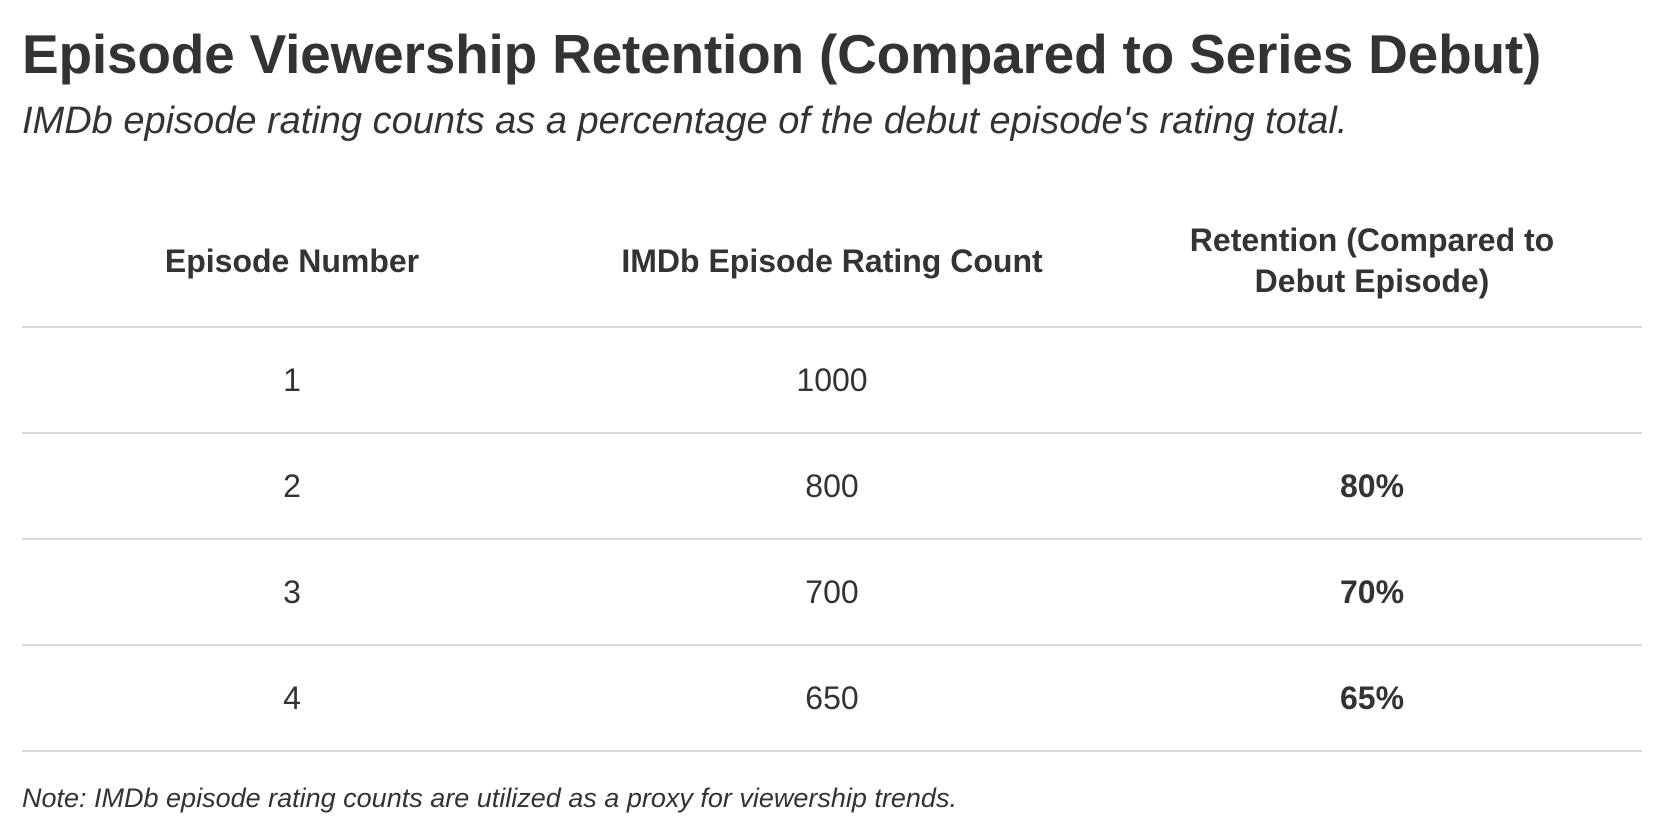 The image size is (1656, 838). I want to click on cell-episode-number: 3, so click(292, 592).